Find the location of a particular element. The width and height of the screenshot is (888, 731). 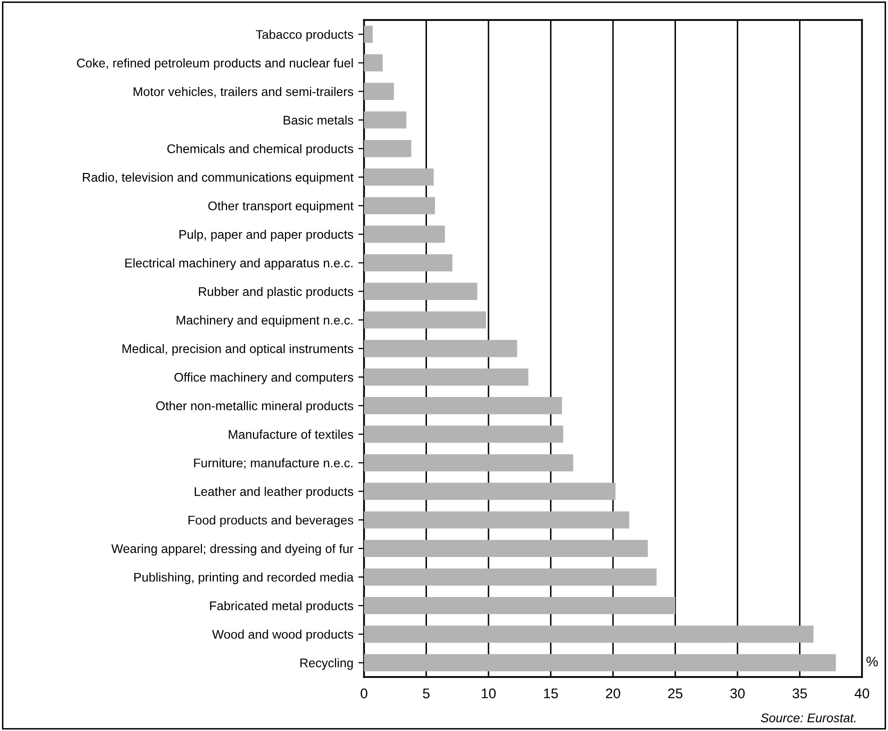

y-tick-label: Chemicals and chemical products is located at coordinates (260, 150).